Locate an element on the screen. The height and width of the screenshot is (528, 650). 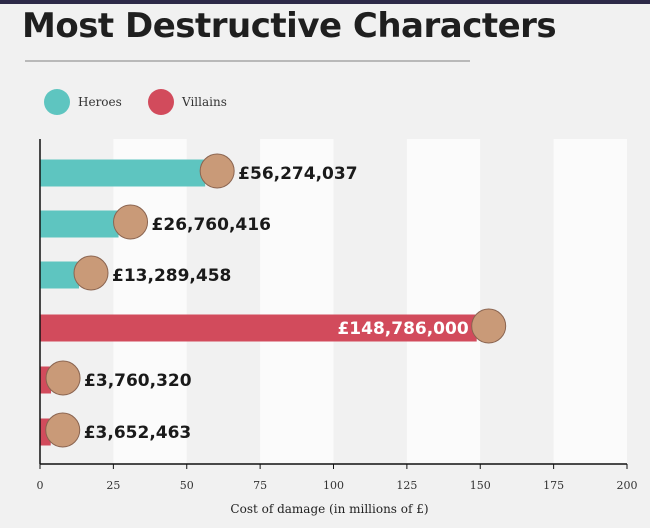
x-tick-label: 150 is located at coordinates (480, 485).